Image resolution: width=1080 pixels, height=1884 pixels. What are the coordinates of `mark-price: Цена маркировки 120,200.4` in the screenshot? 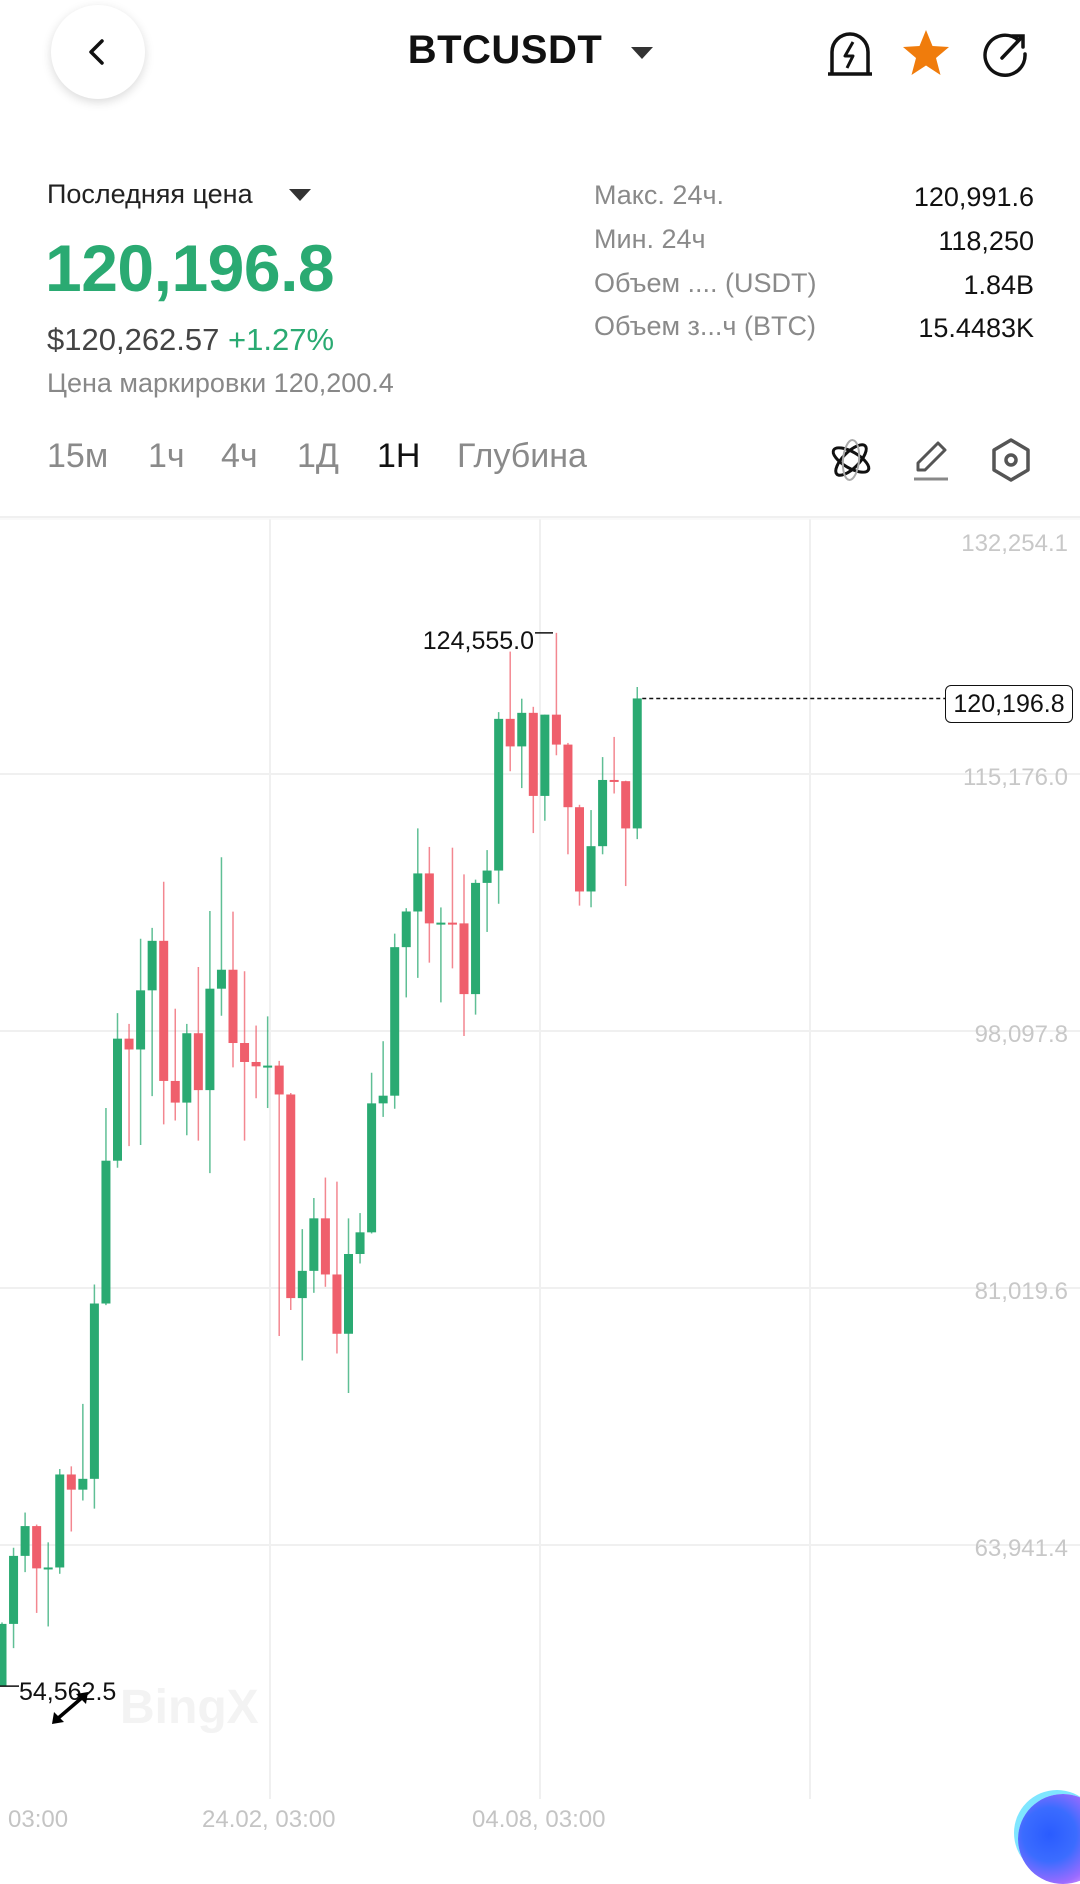 It's located at (220, 383).